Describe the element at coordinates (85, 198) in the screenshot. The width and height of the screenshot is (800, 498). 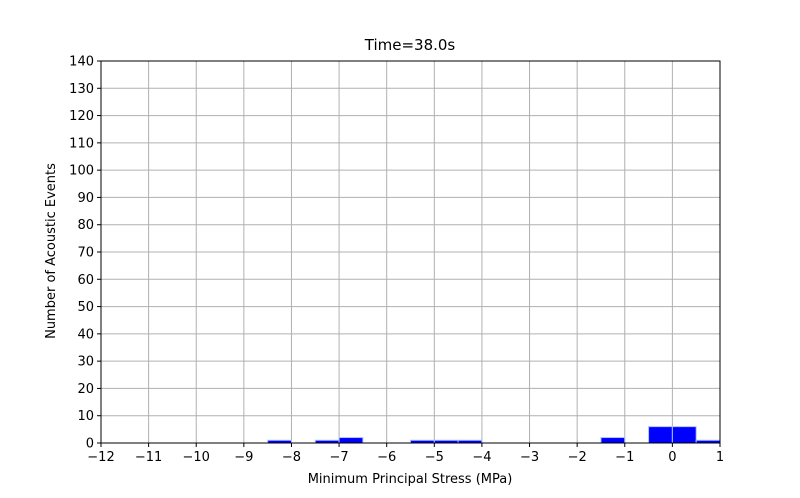
I see `y-tick-label: 90` at that location.